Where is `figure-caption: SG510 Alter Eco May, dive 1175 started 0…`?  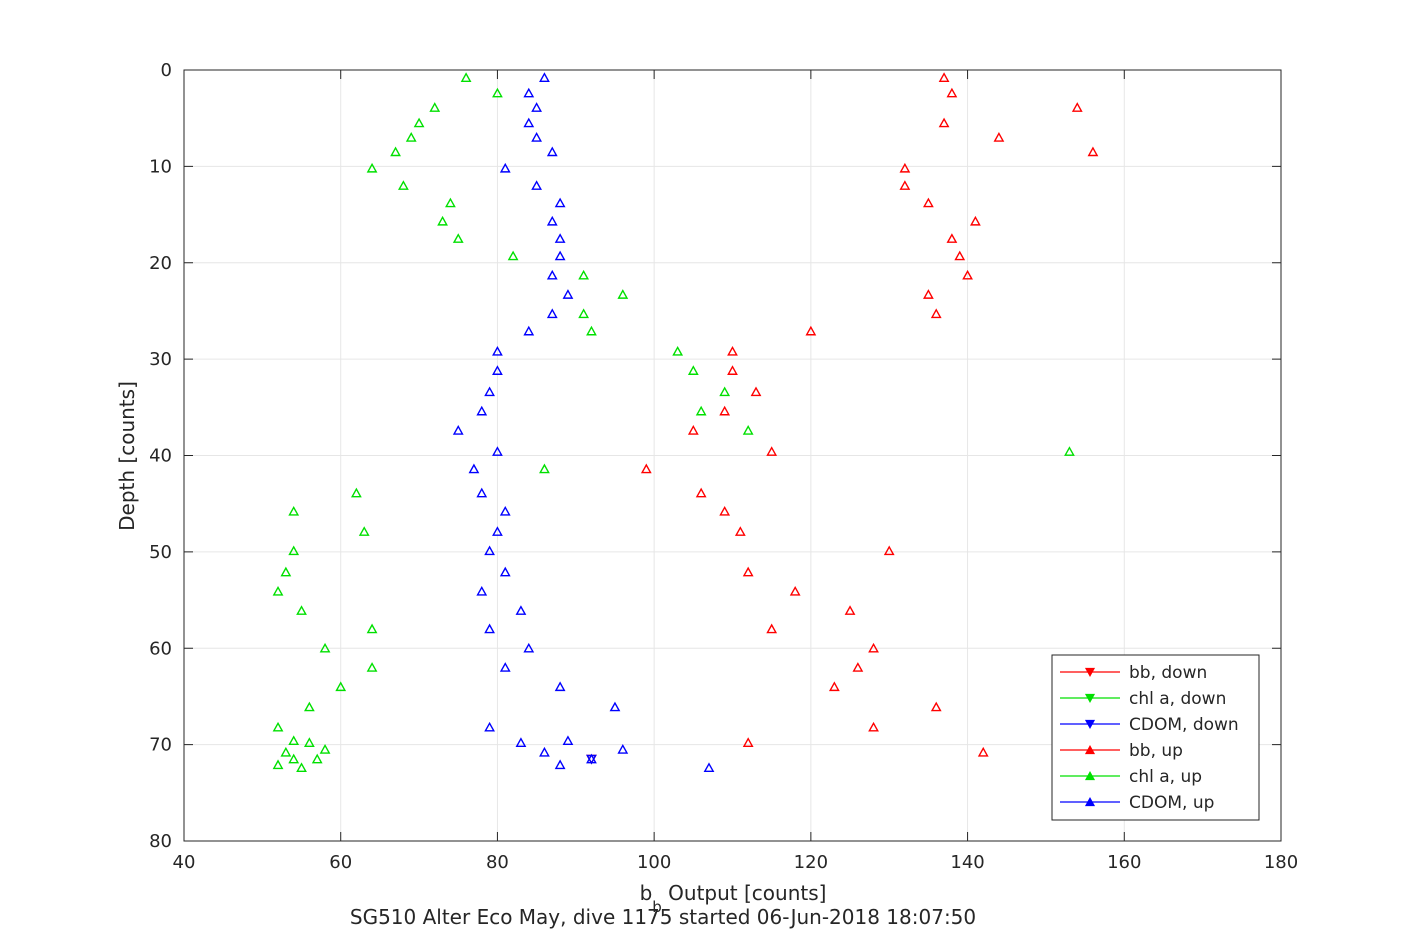 figure-caption: SG510 Alter Eco May, dive 1175 started 0… is located at coordinates (663, 917).